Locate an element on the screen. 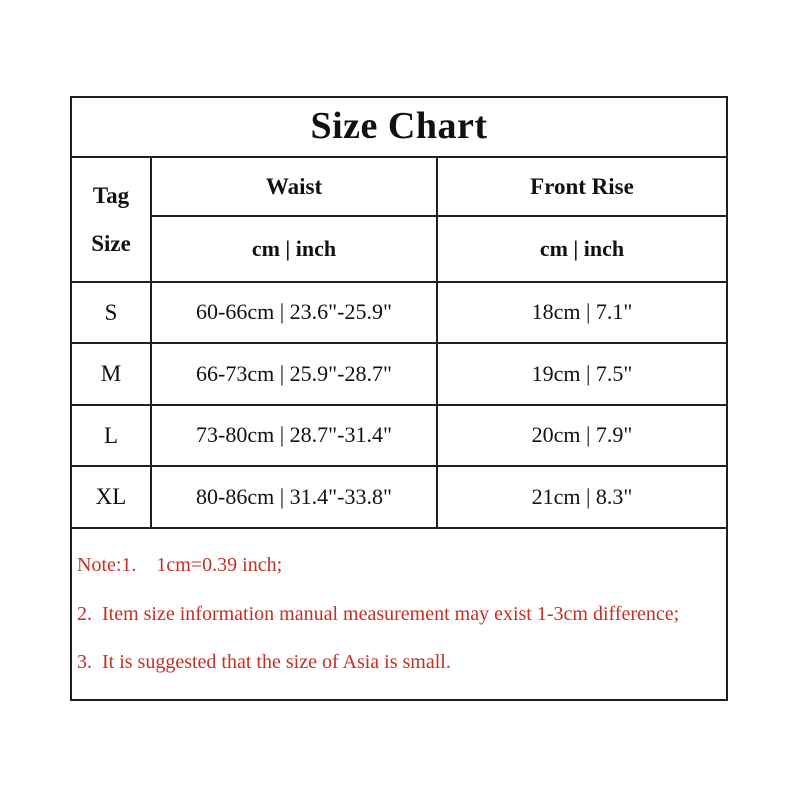 This screenshot has width=800, height=800. front-rise-value-m: 19cm | 7.5" is located at coordinates (582, 375).